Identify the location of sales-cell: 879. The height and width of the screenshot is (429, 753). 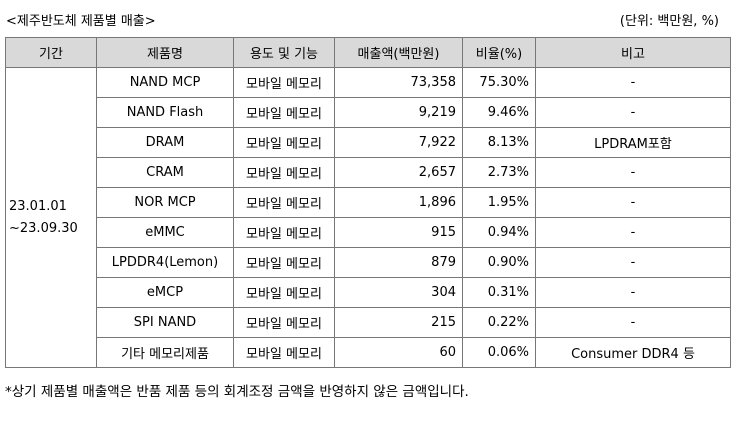
(398, 262).